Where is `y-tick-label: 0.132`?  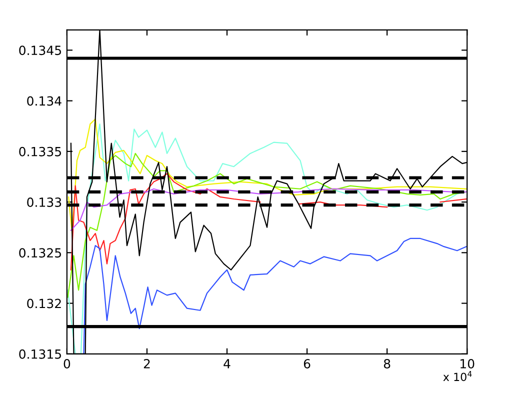 y-tick-label: 0.132 is located at coordinates (44, 303).